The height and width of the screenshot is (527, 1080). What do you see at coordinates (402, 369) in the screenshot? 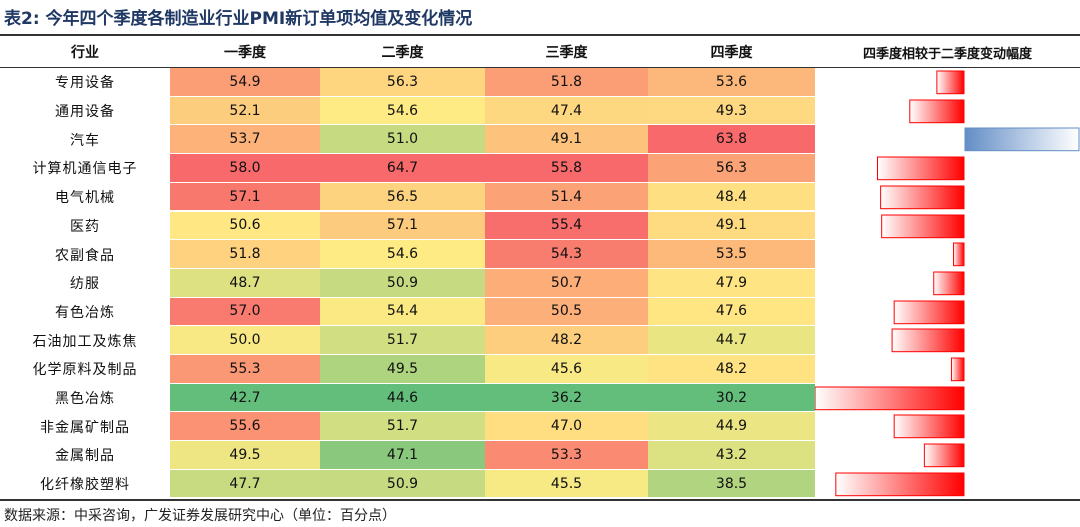
I see `heat-cell: 49.5` at bounding box center [402, 369].